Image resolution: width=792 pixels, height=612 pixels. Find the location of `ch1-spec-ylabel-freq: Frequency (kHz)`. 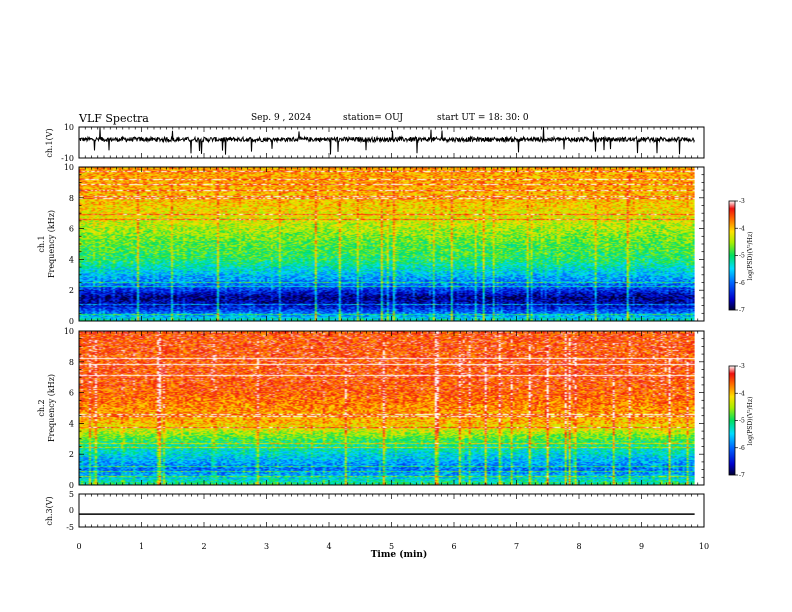

ch1-spec-ylabel-freq: Frequency (kHz) is located at coordinates (51, 244).